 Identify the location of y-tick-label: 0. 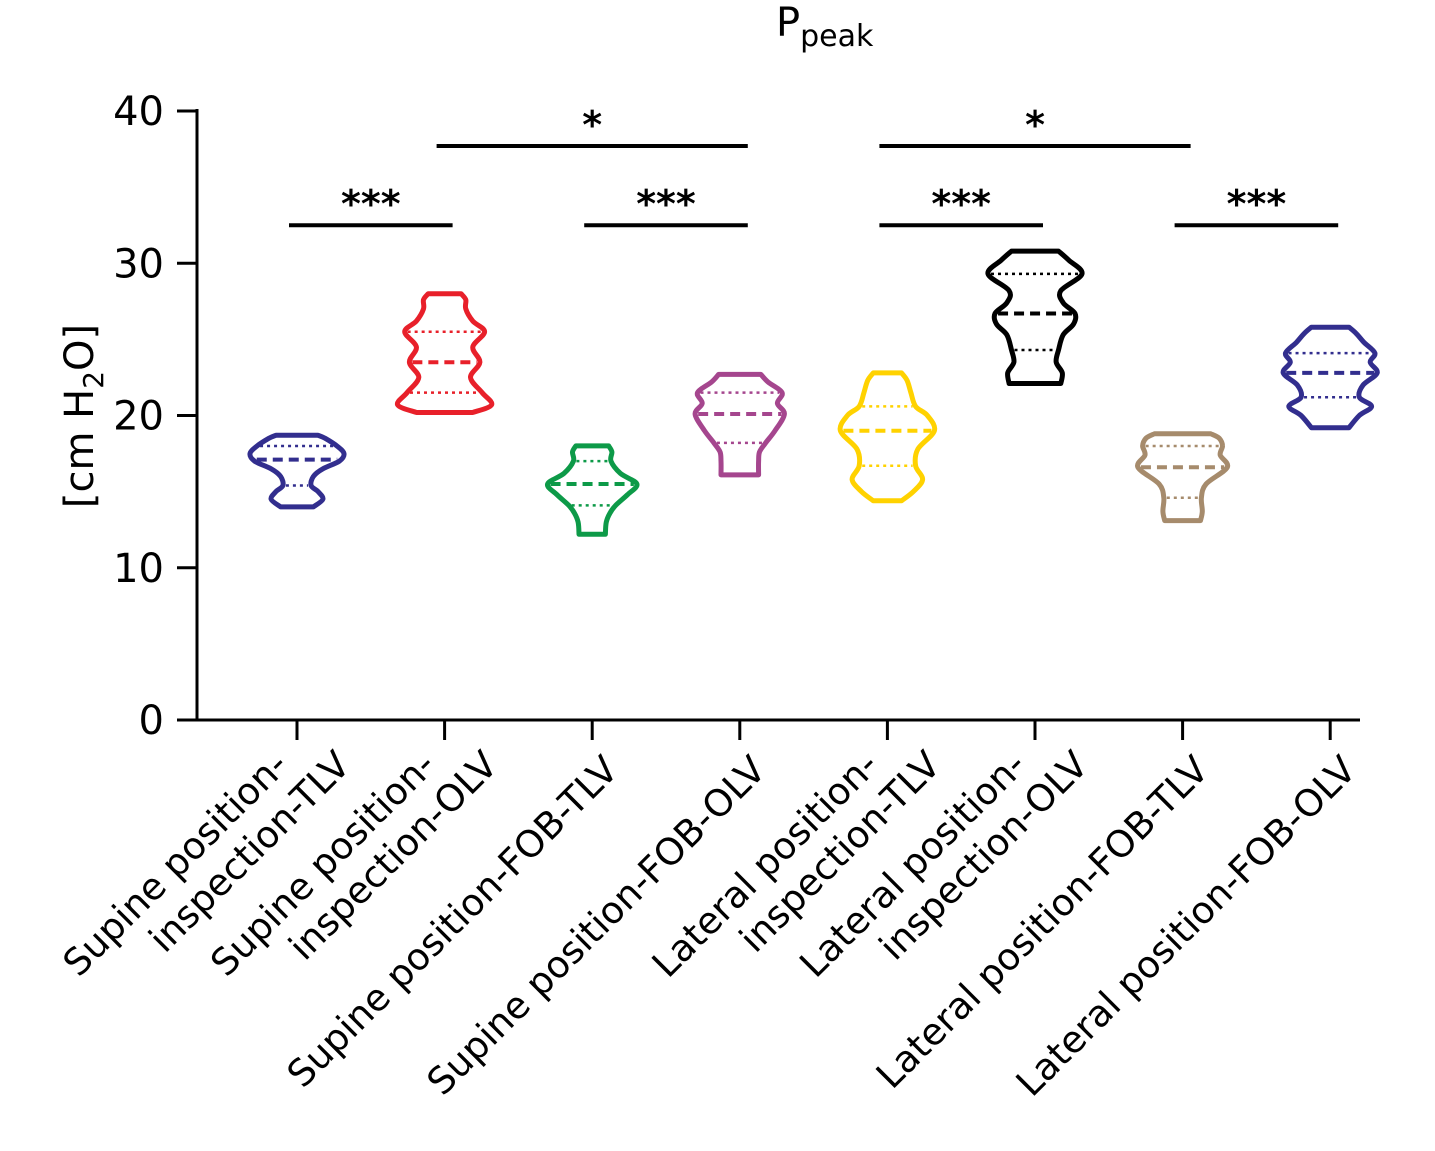
(151, 721).